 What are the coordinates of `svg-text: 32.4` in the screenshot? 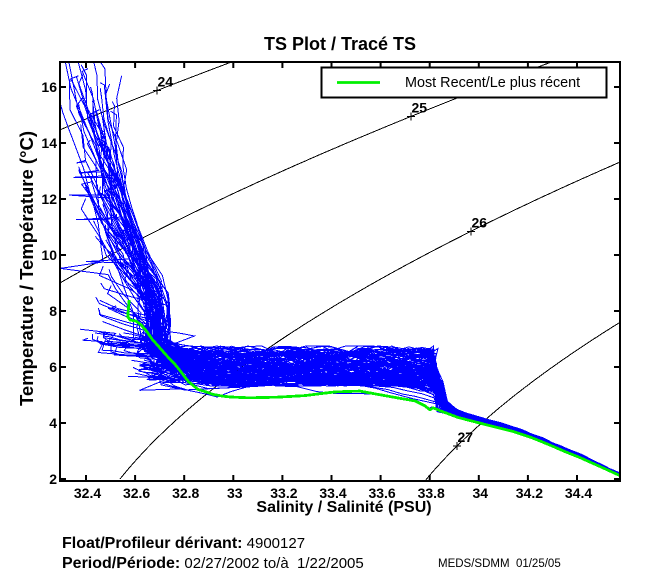 It's located at (87, 493).